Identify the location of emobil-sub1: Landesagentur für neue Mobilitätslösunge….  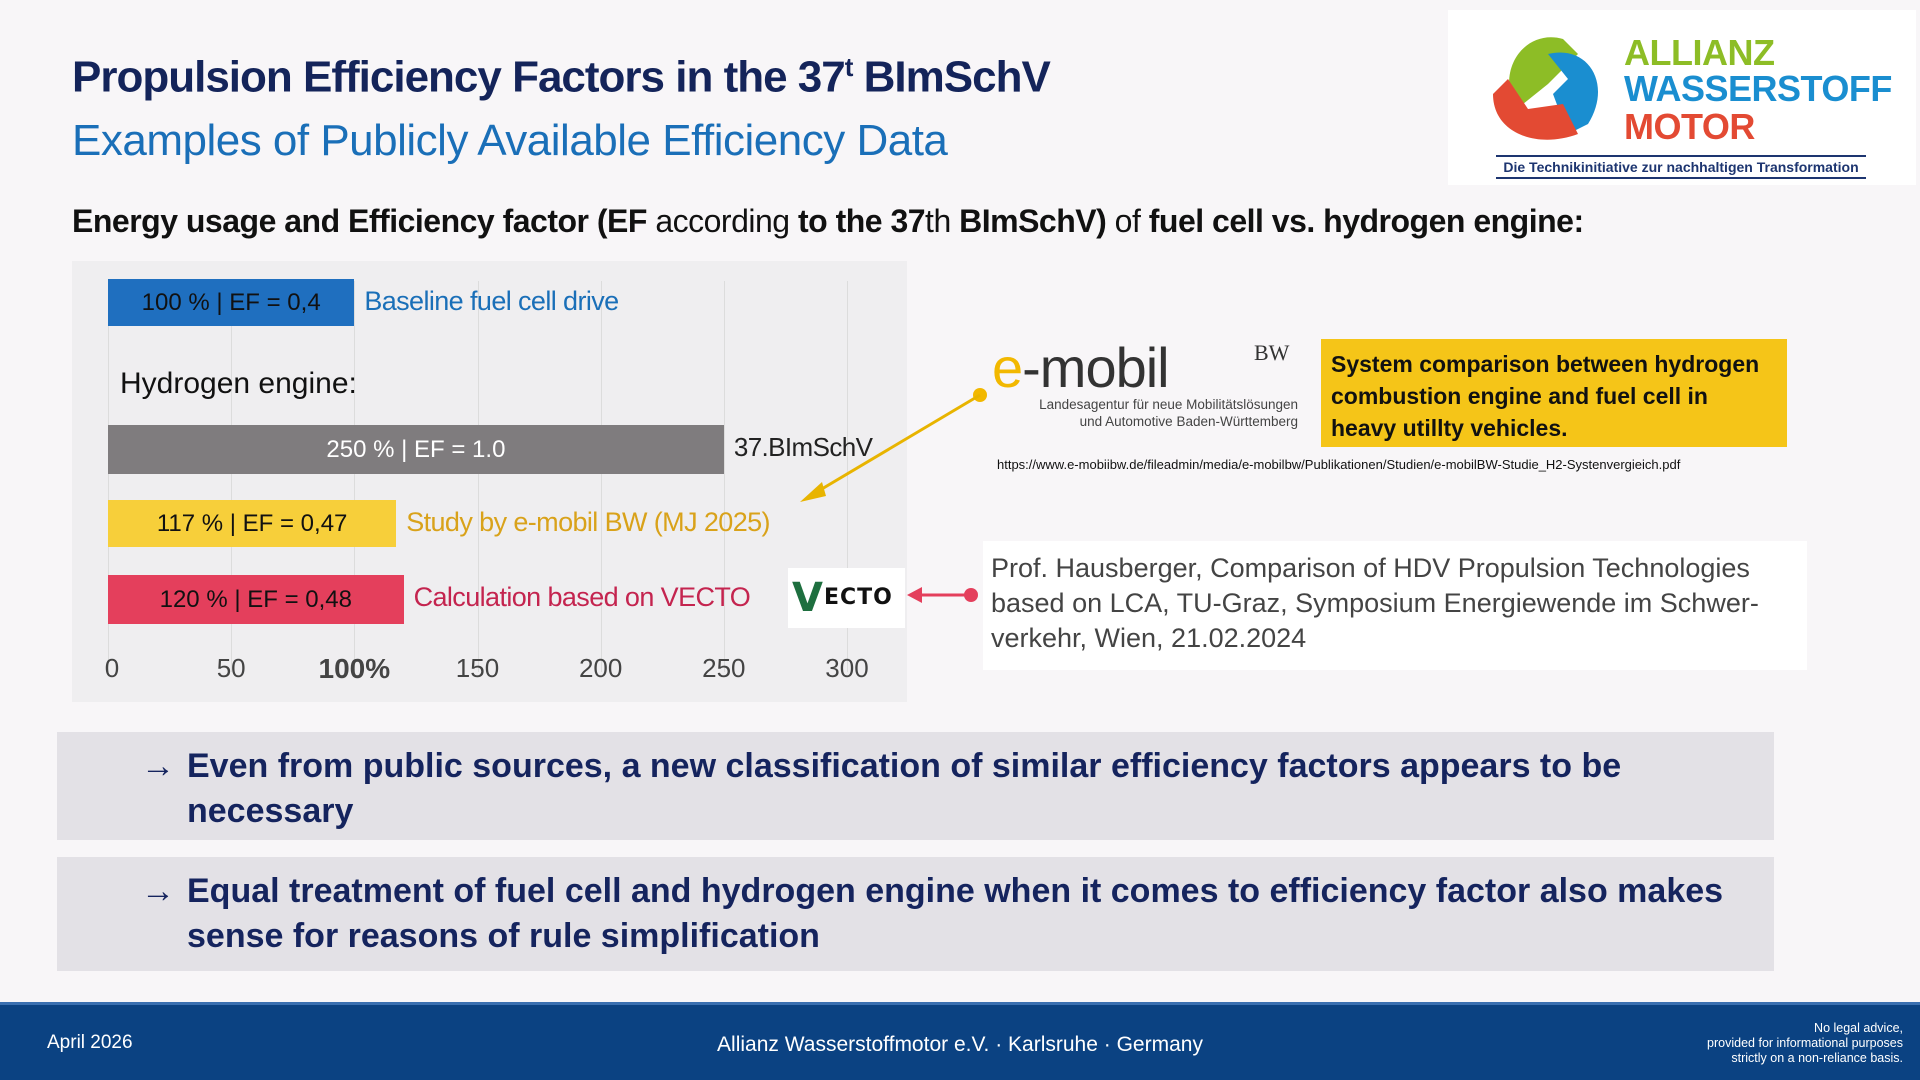
(1168, 404).